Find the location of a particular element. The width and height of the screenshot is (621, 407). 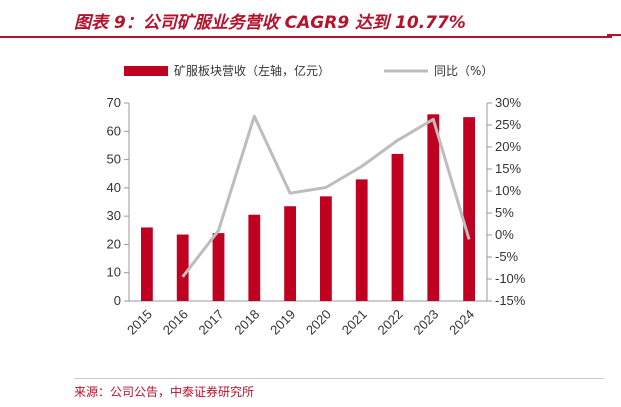

legend-bar-swatch is located at coordinates (146, 71).